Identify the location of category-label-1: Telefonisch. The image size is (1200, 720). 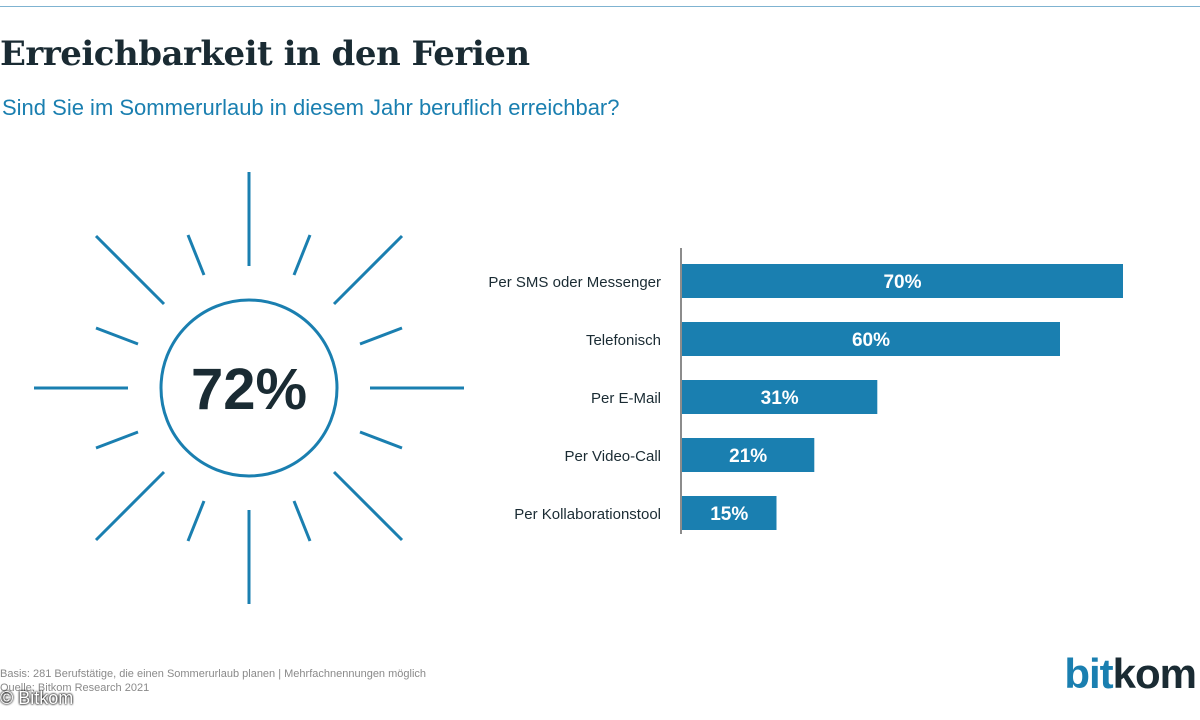
(623, 340).